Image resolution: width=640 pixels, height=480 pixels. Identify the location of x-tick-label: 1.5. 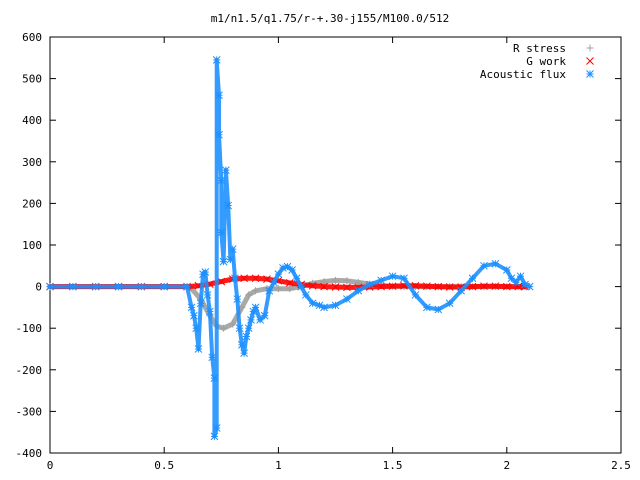
(393, 465).